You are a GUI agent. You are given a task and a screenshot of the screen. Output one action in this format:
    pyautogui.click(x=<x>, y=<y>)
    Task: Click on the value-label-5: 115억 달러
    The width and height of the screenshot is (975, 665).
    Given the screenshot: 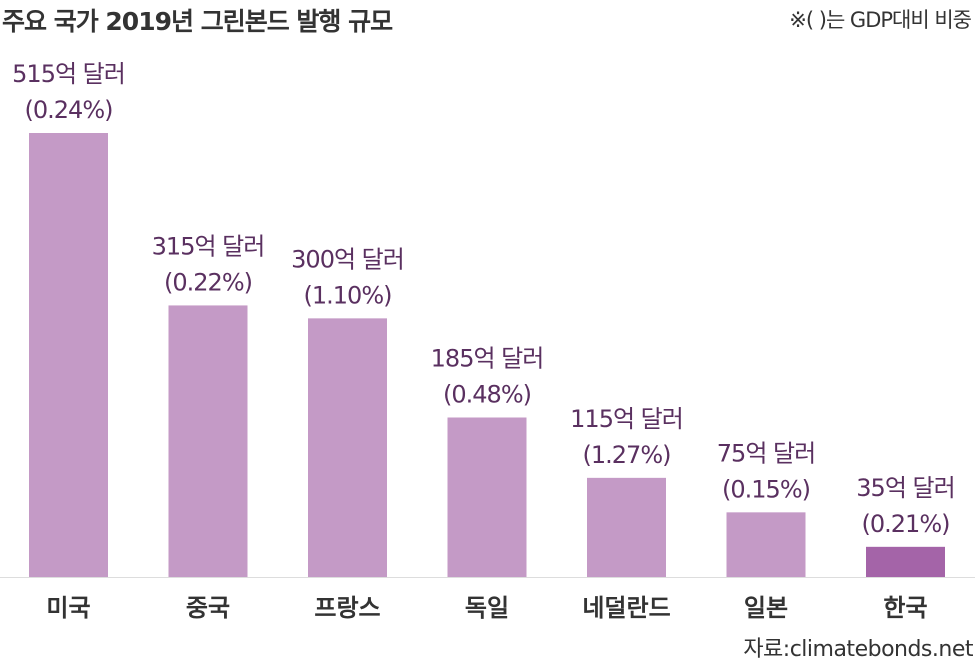 What is the action you would take?
    pyautogui.click(x=626, y=419)
    